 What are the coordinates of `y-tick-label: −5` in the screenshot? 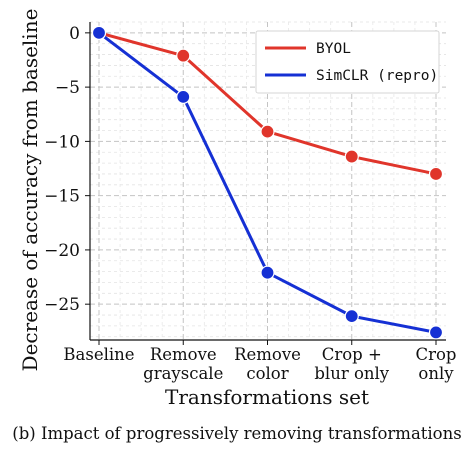 It's located at (67, 88).